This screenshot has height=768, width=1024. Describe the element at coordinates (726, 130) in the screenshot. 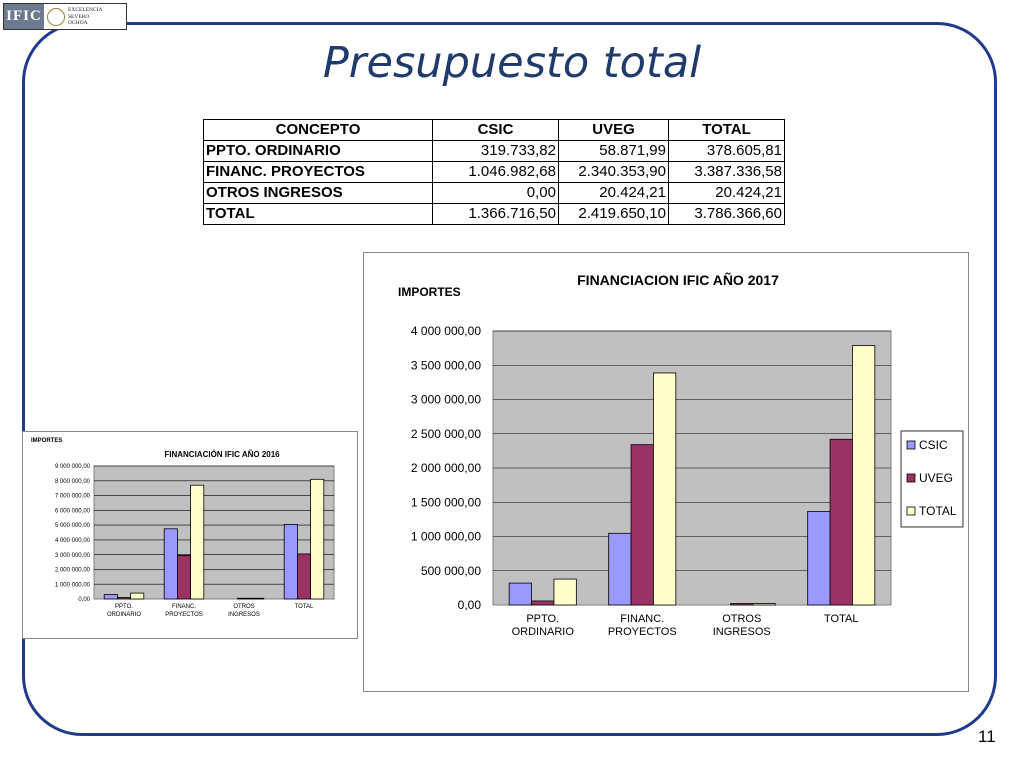

I see `table-header: TOTAL` at that location.